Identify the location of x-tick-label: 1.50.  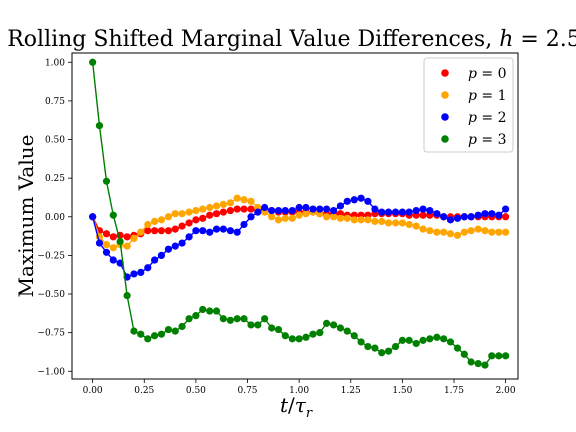
(402, 391).